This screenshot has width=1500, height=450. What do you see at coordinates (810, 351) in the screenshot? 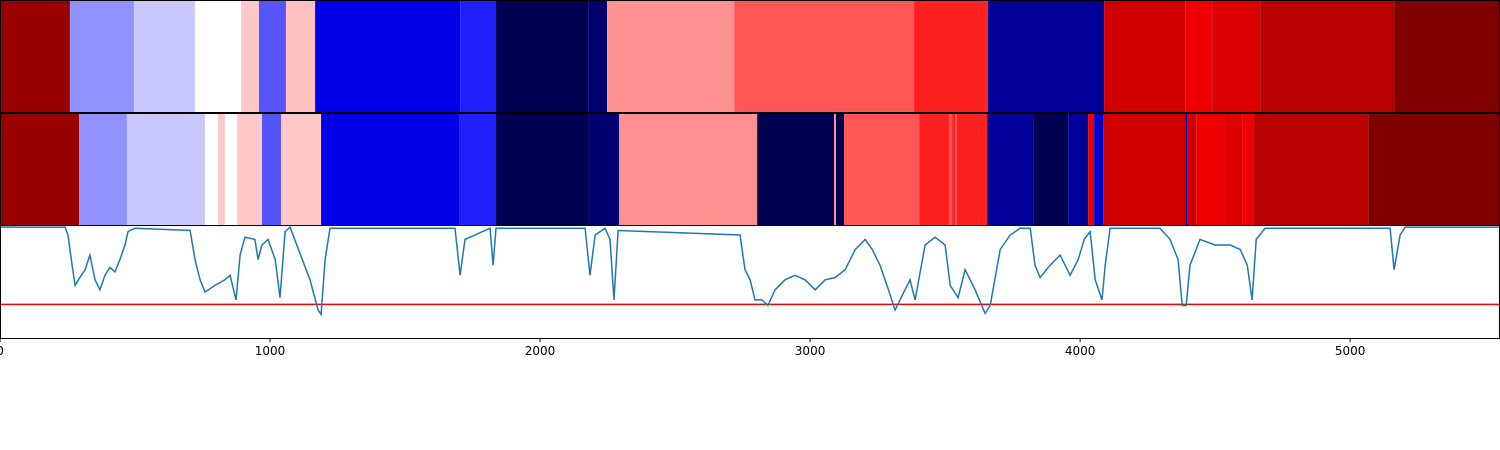
I see `x-tick-label: 3000` at bounding box center [810, 351].